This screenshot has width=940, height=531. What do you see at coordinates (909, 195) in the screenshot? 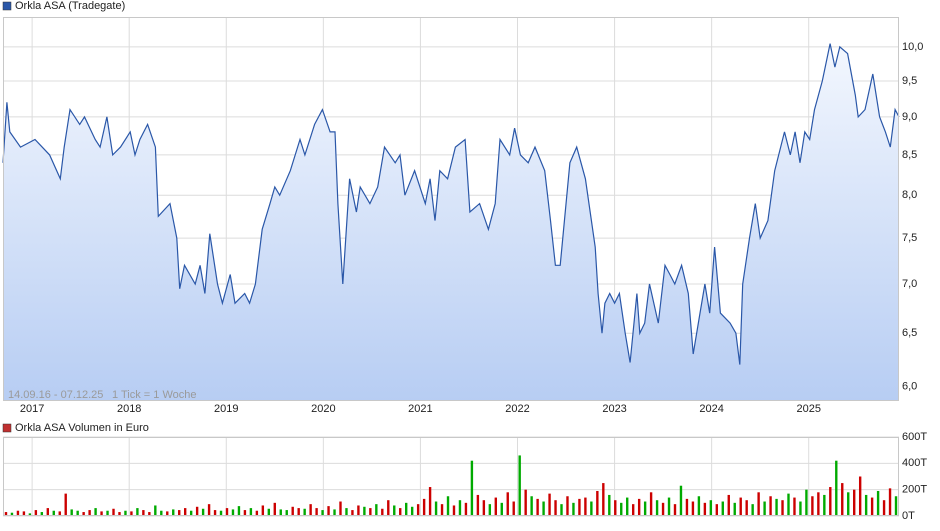
I see `y-tick-label: 8,0` at bounding box center [909, 195].